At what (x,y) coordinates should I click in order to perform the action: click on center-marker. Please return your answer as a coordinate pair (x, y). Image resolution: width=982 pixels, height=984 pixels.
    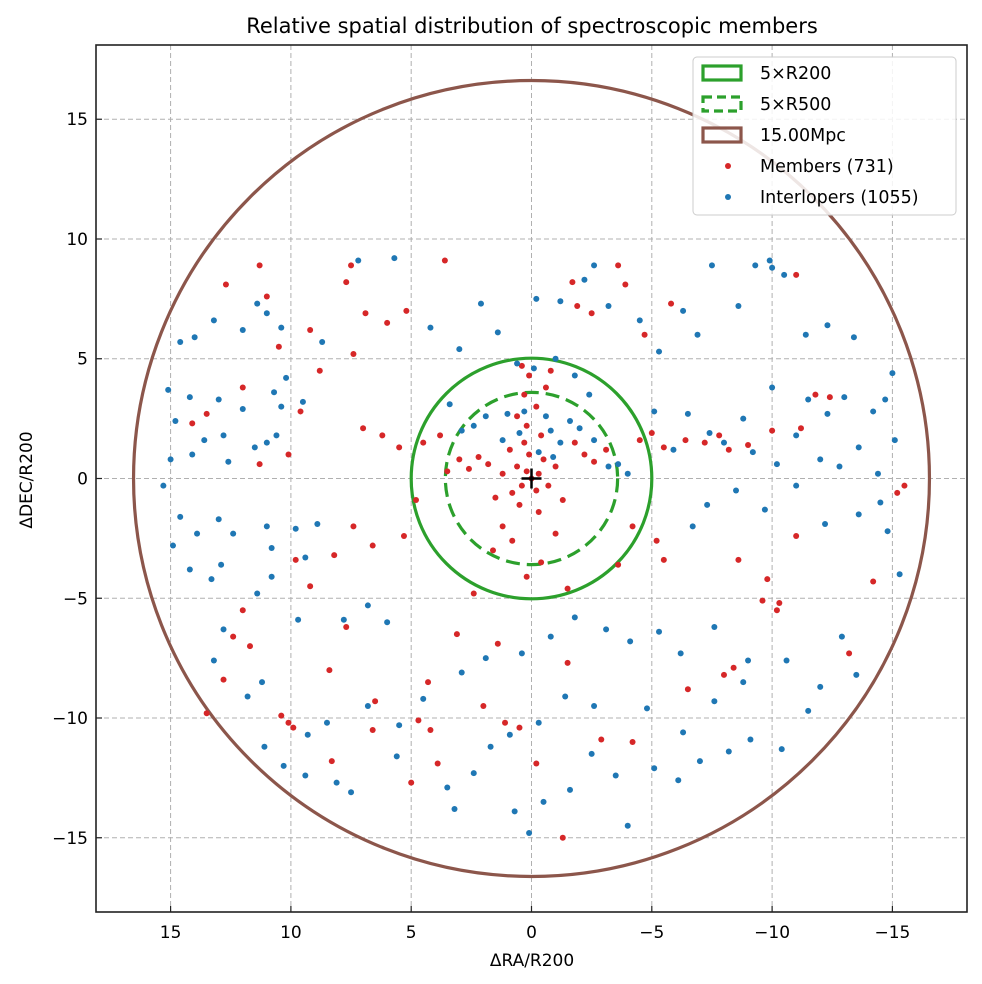
    Looking at the image, I should click on (531, 478).